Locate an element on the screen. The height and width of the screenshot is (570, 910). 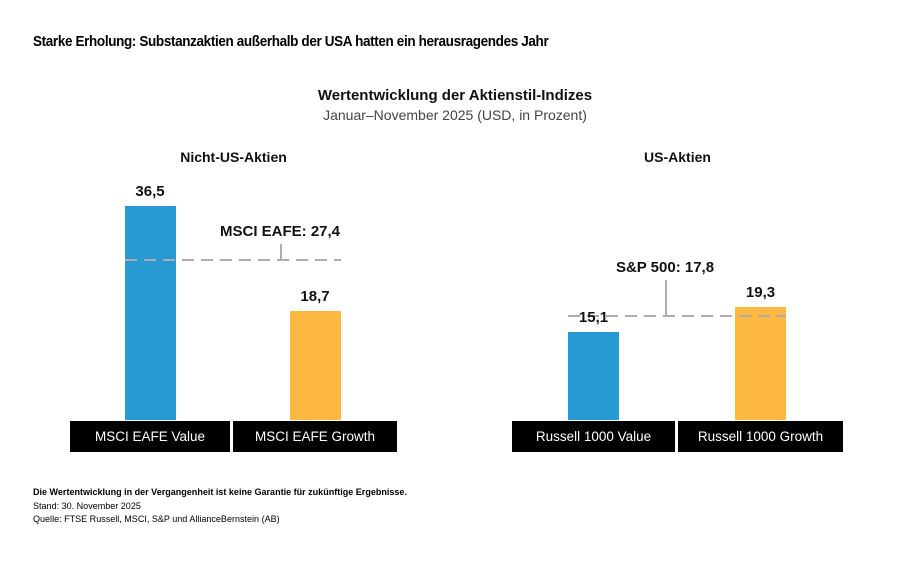
bar-category-label-russell-1000-value: Russell 1000 Value is located at coordinates (593, 436).